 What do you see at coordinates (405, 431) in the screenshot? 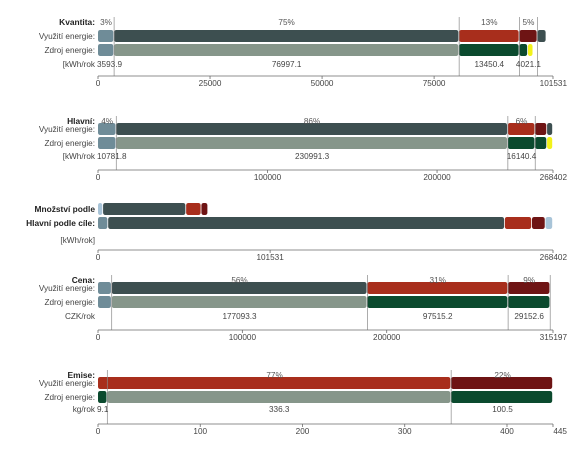
I see `tick-label: 300` at bounding box center [405, 431].